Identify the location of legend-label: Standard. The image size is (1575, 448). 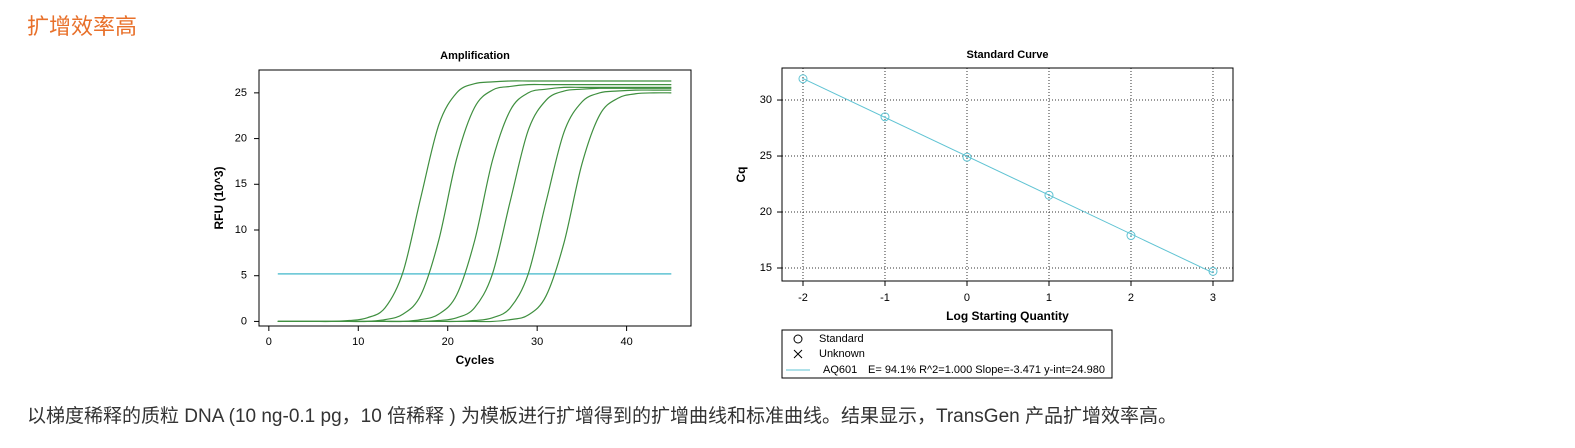
(841, 339).